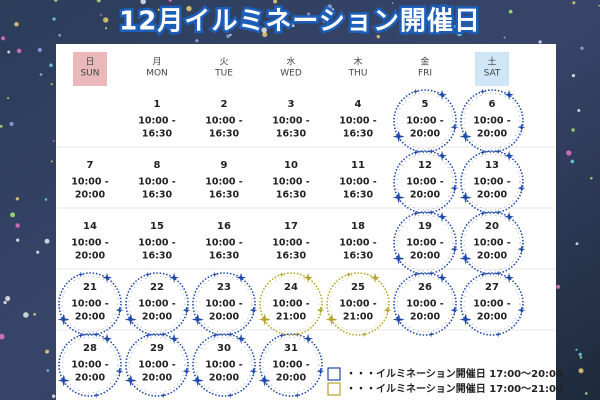 This screenshot has height=404, width=600. Describe the element at coordinates (334, 374) in the screenshot. I see `legend-swatch` at that location.